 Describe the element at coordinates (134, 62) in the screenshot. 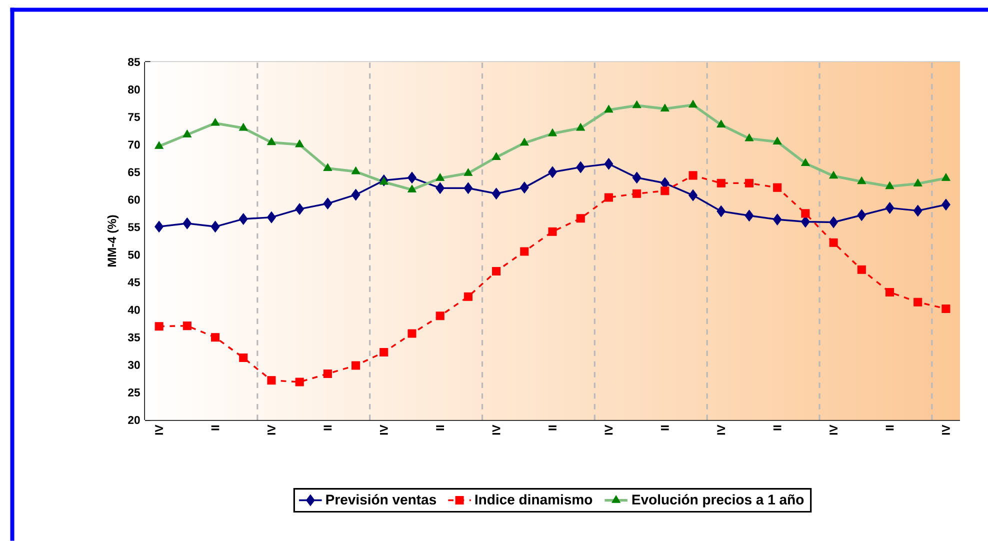

I see `y-tick-label: 85` at that location.